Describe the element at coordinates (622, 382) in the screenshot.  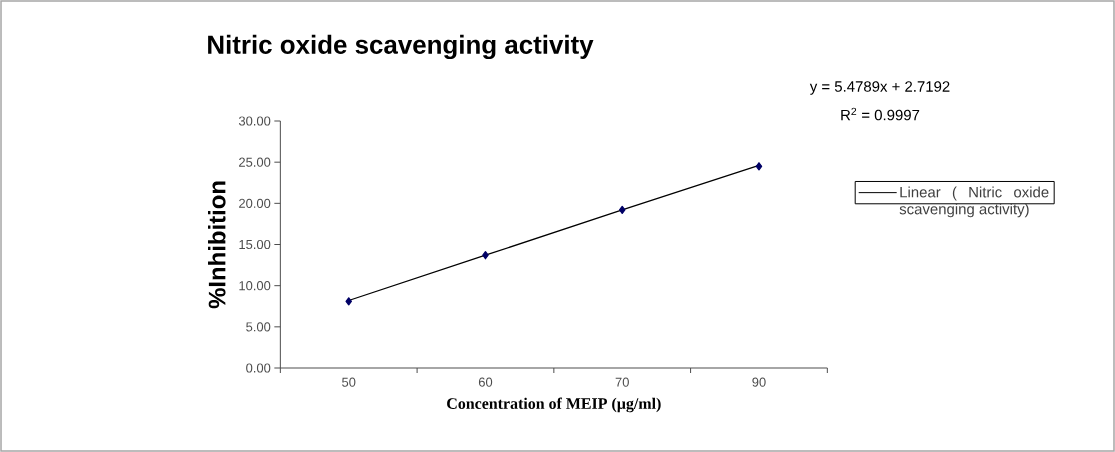
I see `x-tick-label: 70` at that location.